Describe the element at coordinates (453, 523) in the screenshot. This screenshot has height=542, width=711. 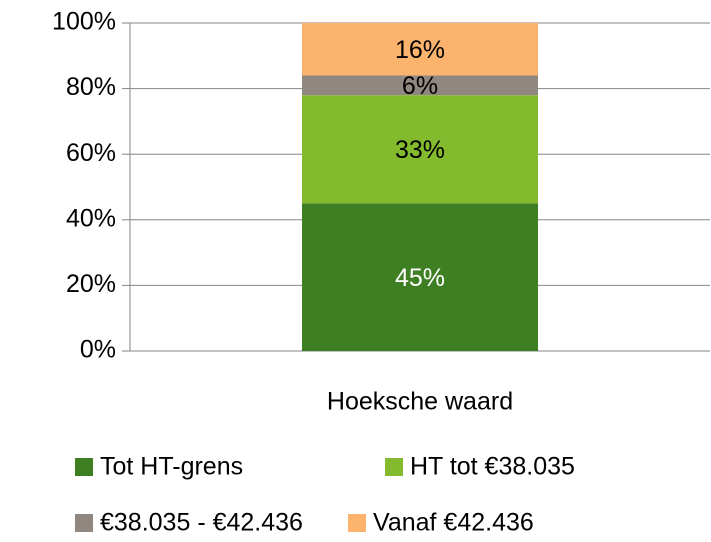
I see `legend-label: Vanaf €42.436` at that location.